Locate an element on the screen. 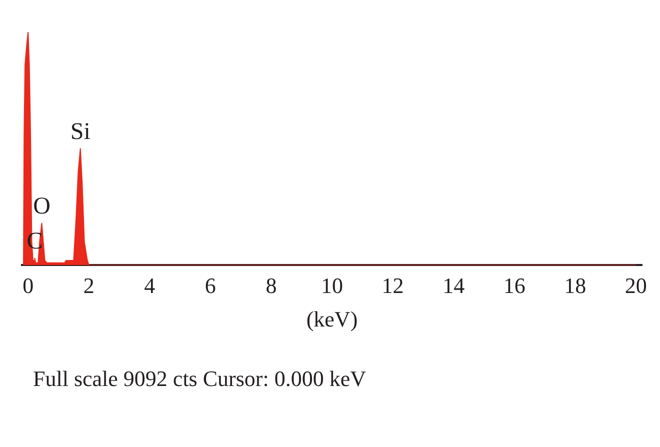 The width and height of the screenshot is (660, 447). x-tick-label: 18 is located at coordinates (575, 285).